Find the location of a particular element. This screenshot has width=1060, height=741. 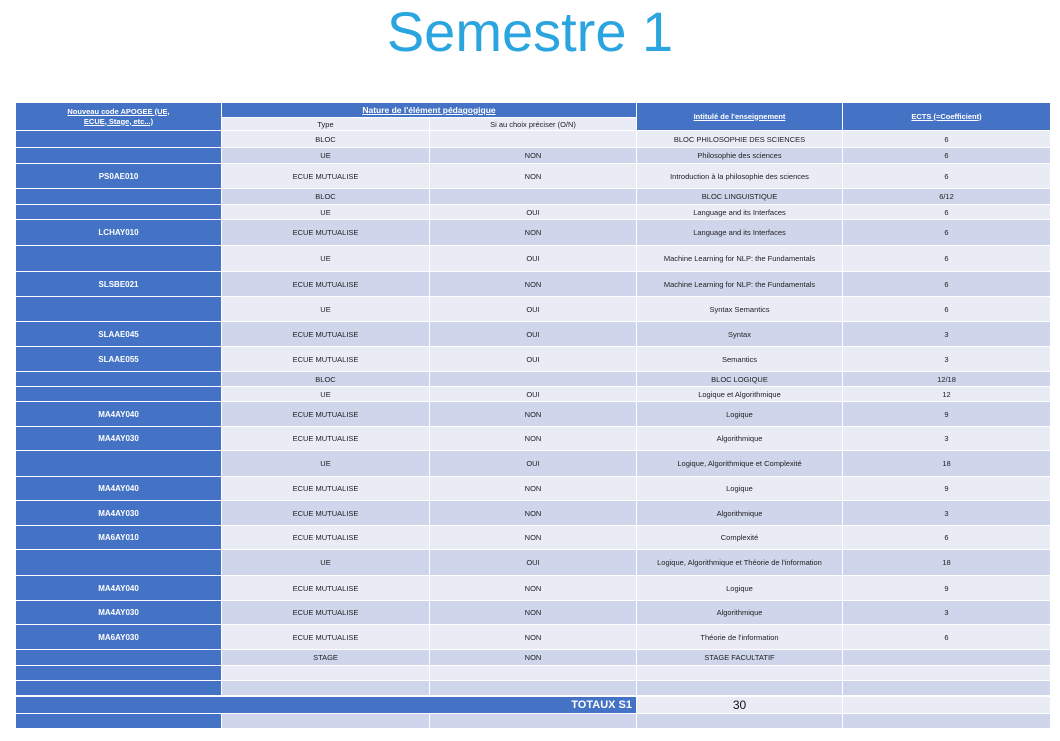

header-label: Intitulé de l'enseignement is located at coordinates (739, 116).